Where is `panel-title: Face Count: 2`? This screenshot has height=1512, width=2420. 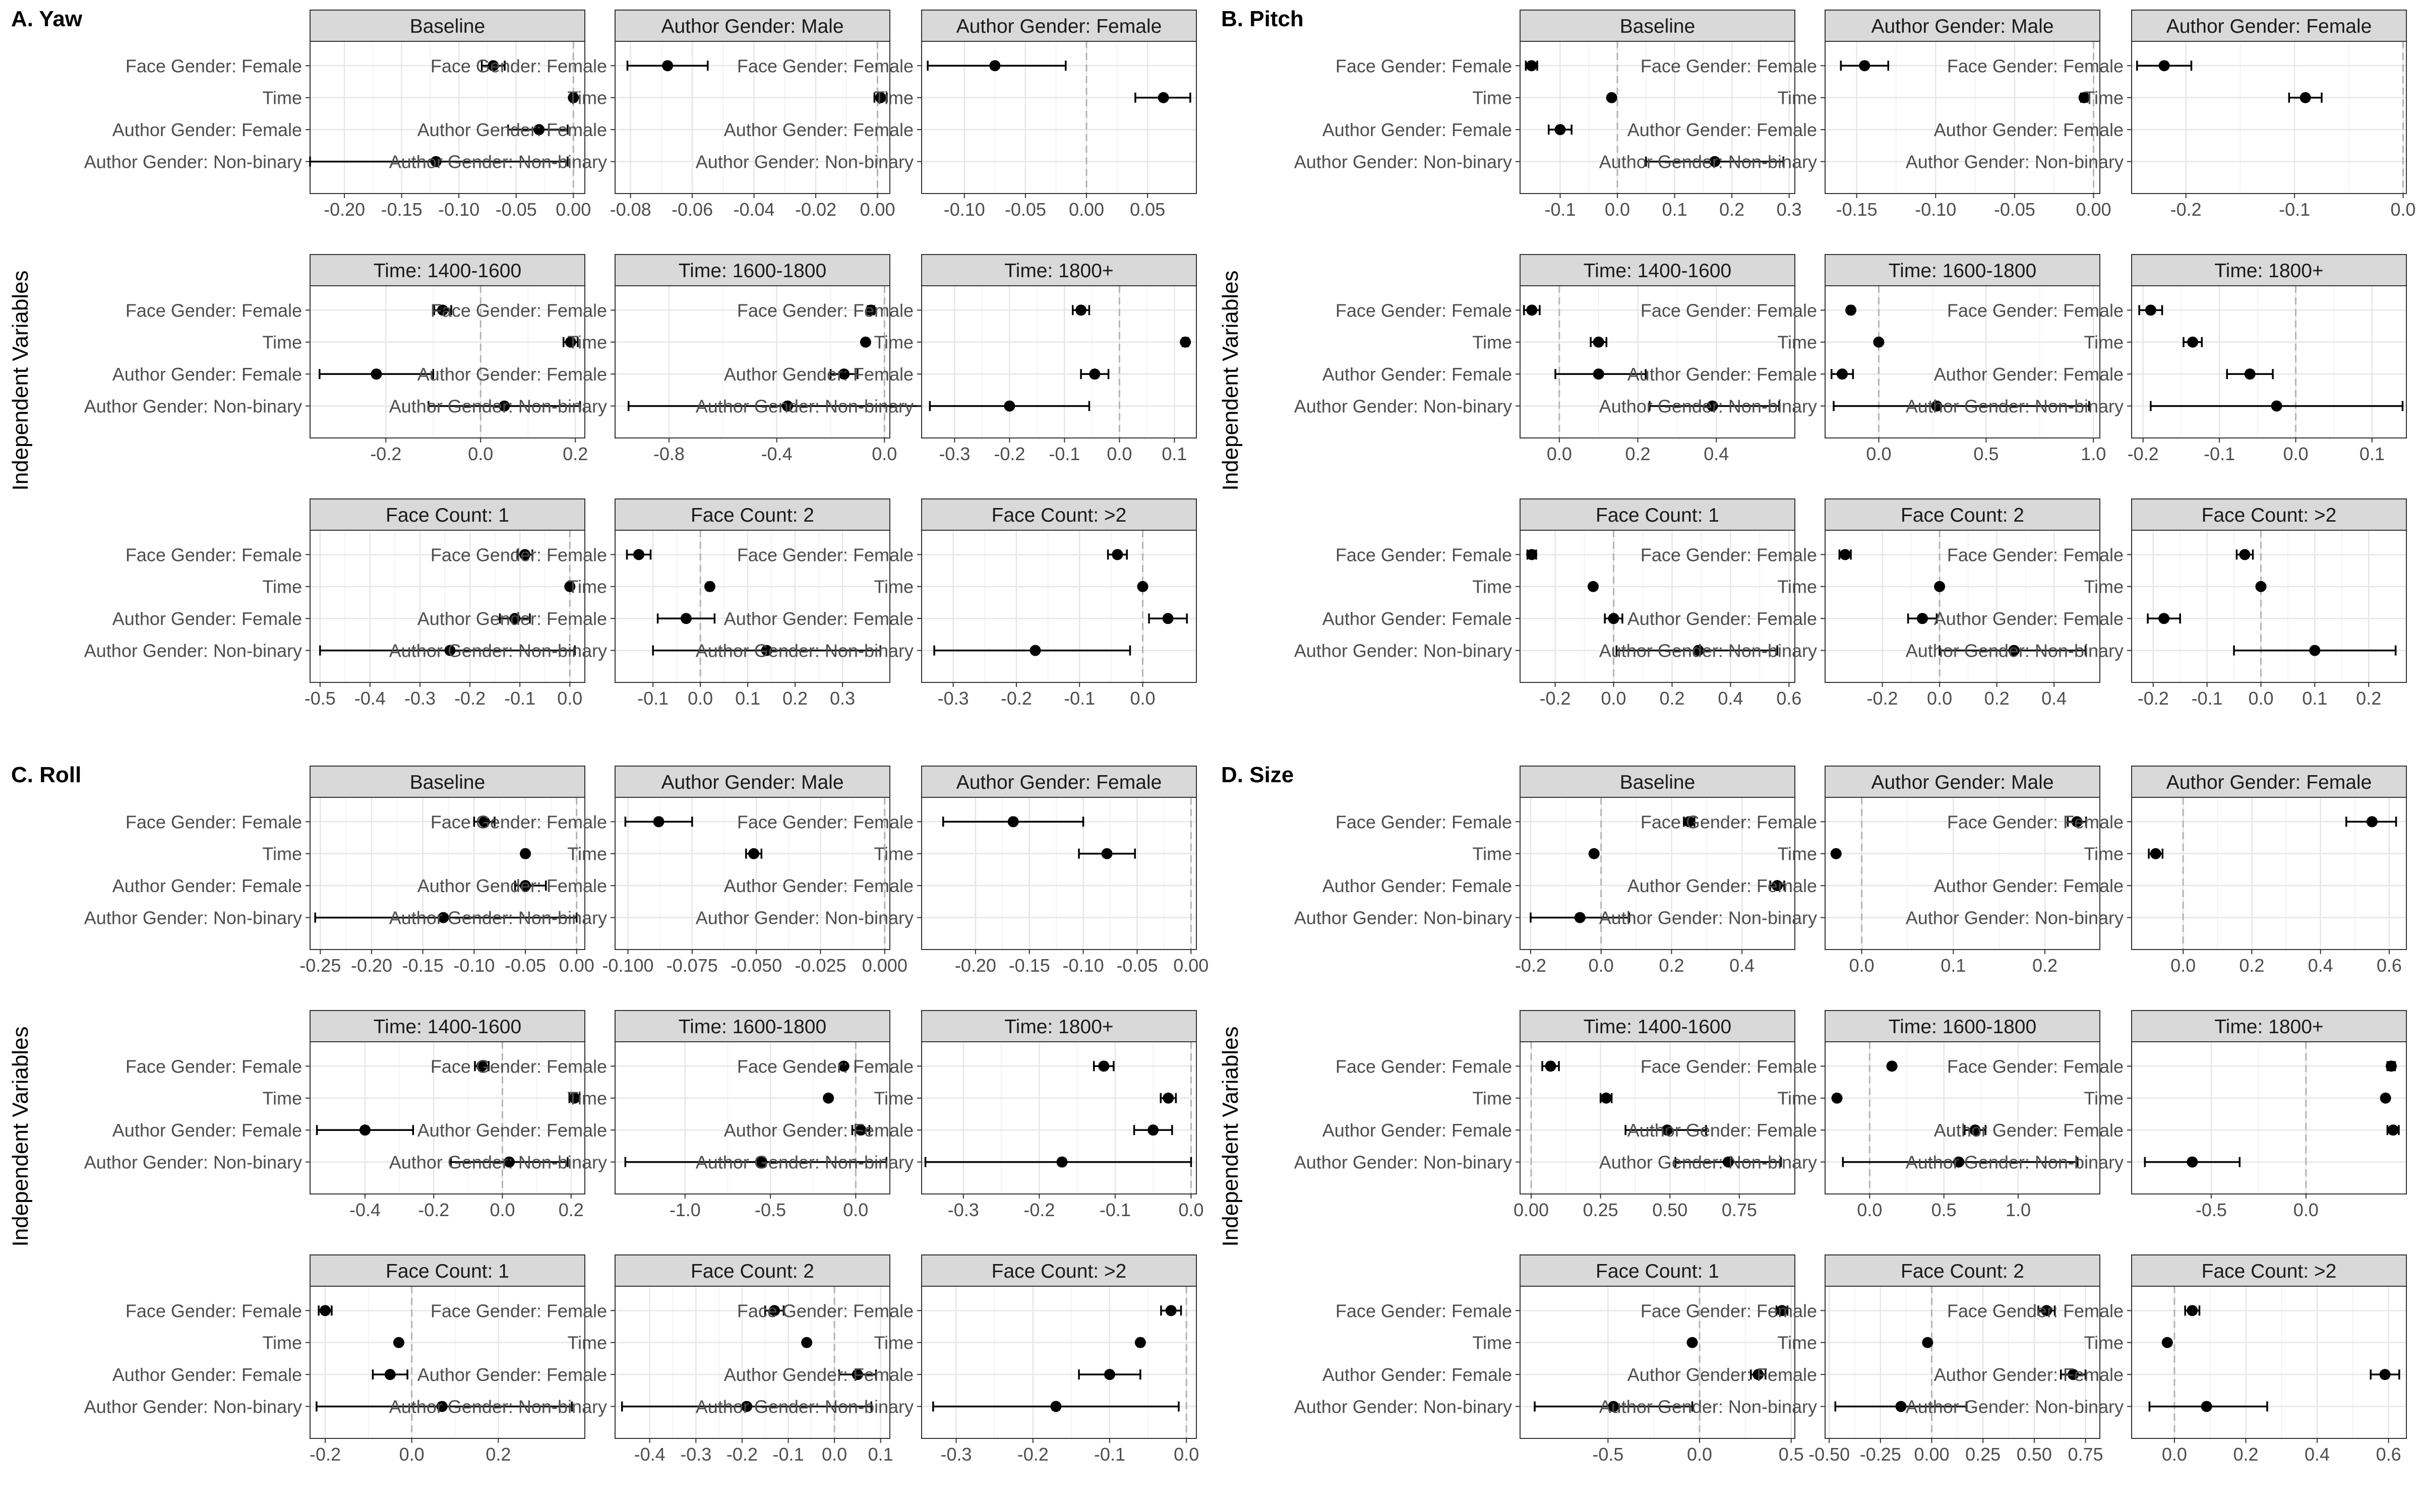
panel-title: Face Count: 2 is located at coordinates (752, 1271).